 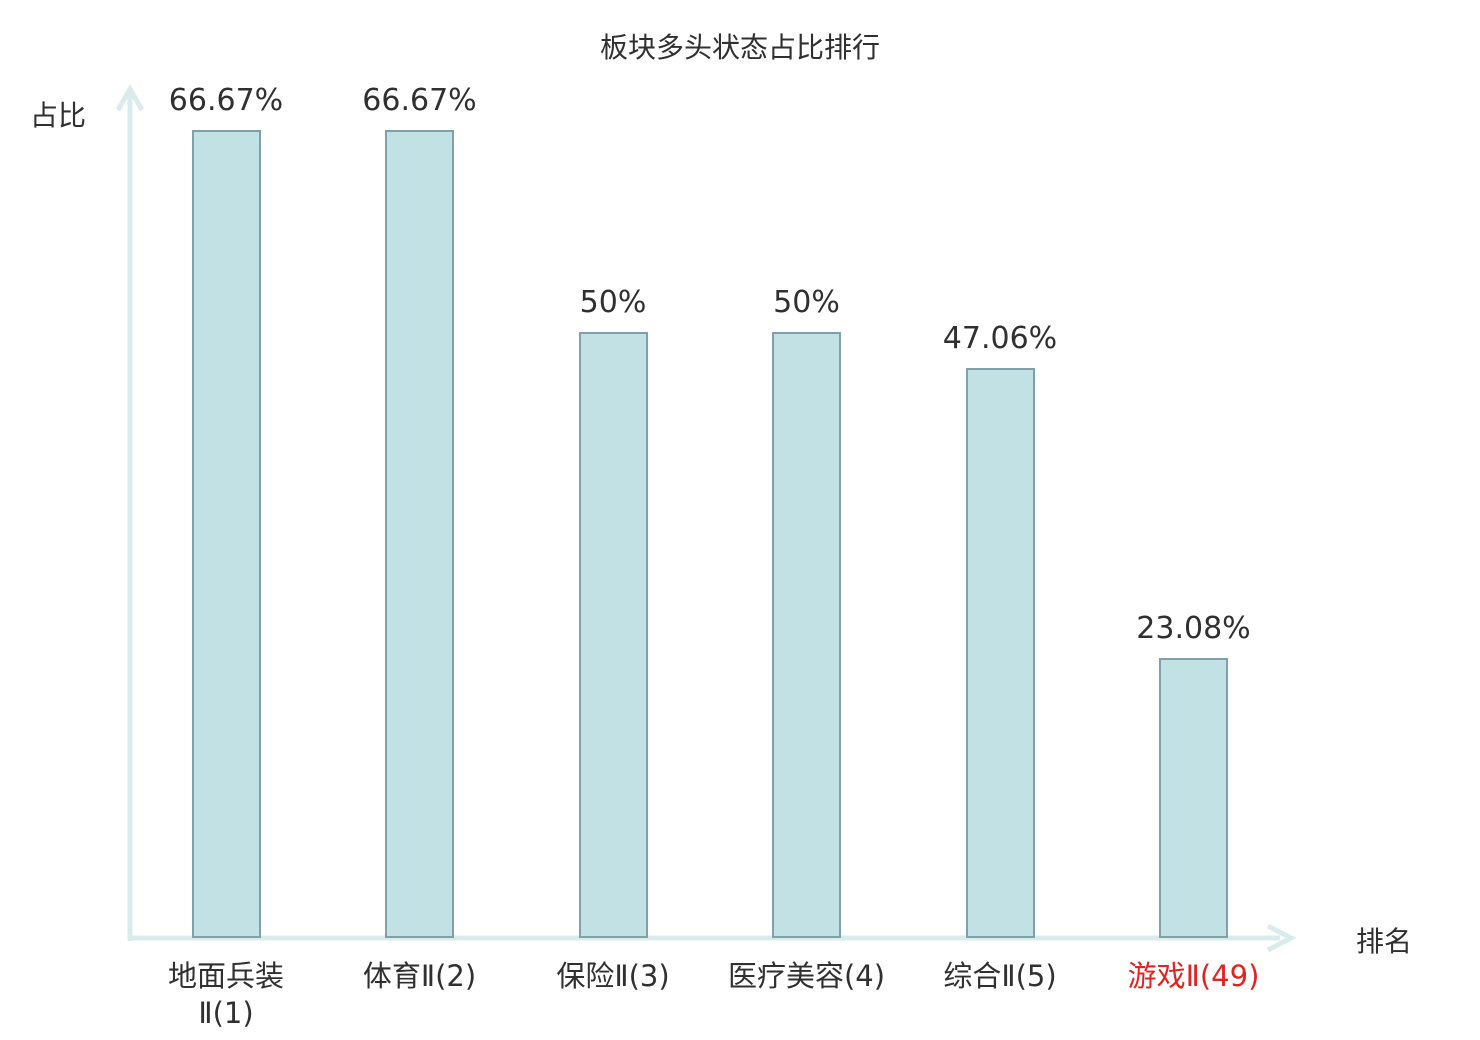 What do you see at coordinates (130, 97) in the screenshot?
I see `y-axis-arrow-icon` at bounding box center [130, 97].